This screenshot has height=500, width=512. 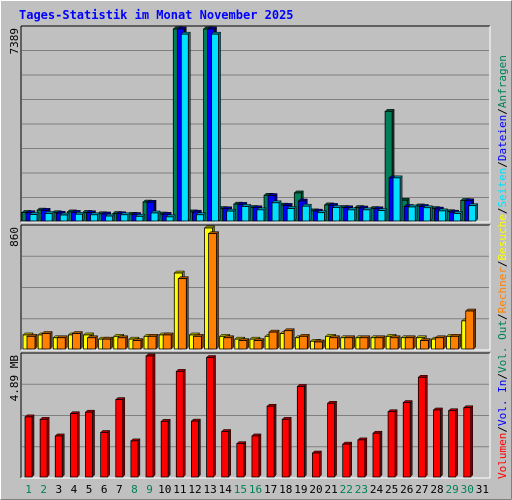 I want to click on x-label-day-26: 26, so click(x=406, y=489).